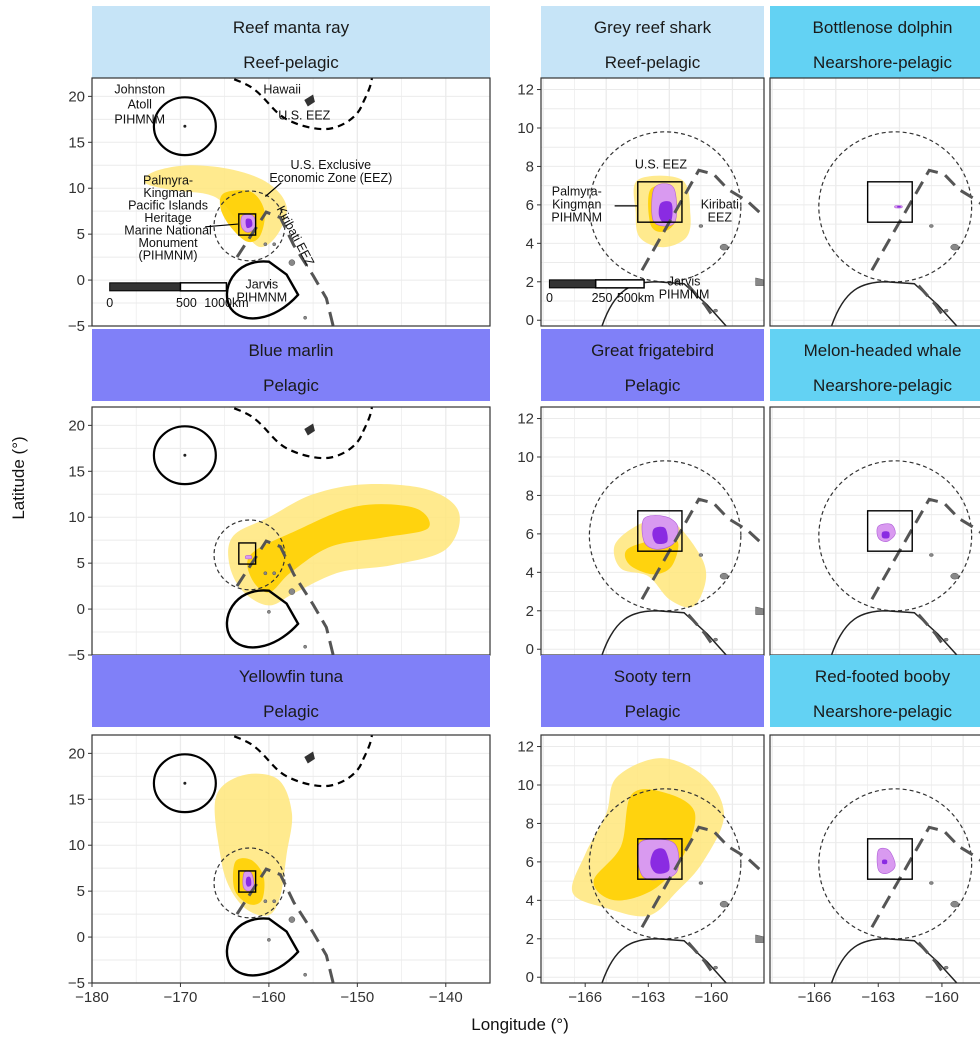 The image size is (980, 1039). Describe the element at coordinates (273, 189) in the screenshot. I see `arrow-eez` at that location.